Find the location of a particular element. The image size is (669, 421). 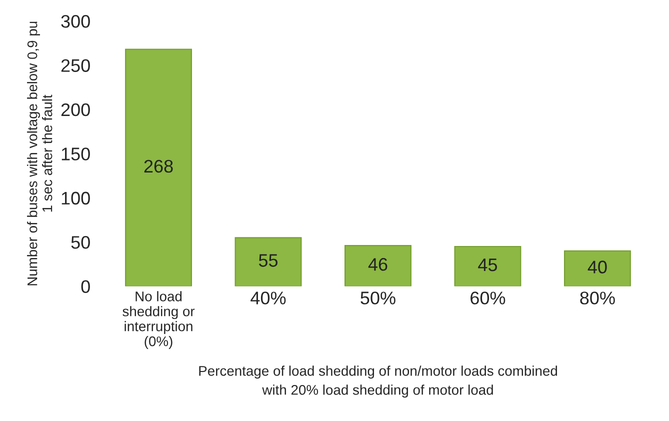

y-tick-label: 50 is located at coordinates (80, 242).